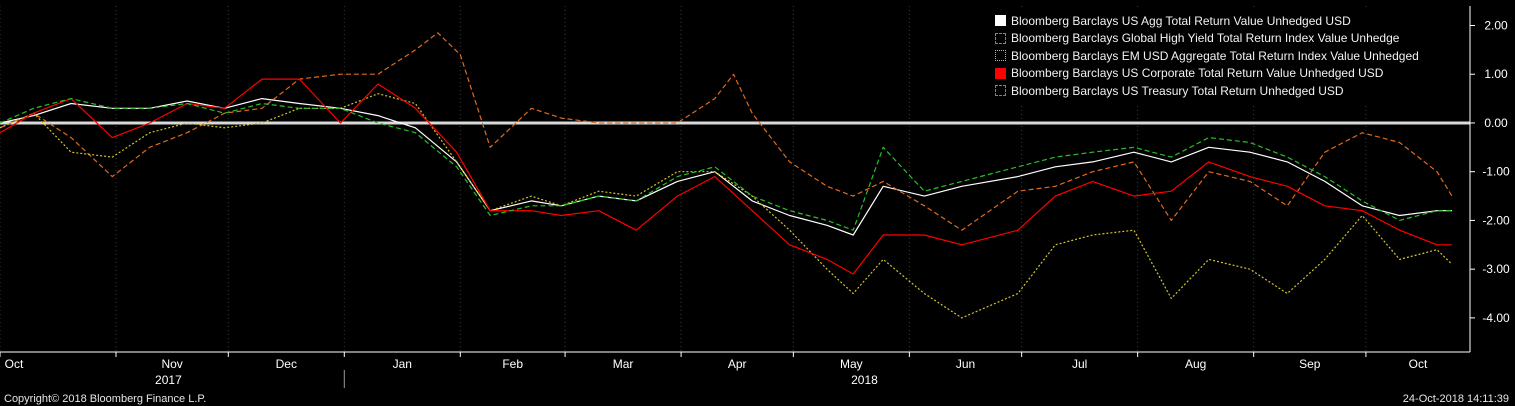  I want to click on year-label: 2018, so click(864, 380).